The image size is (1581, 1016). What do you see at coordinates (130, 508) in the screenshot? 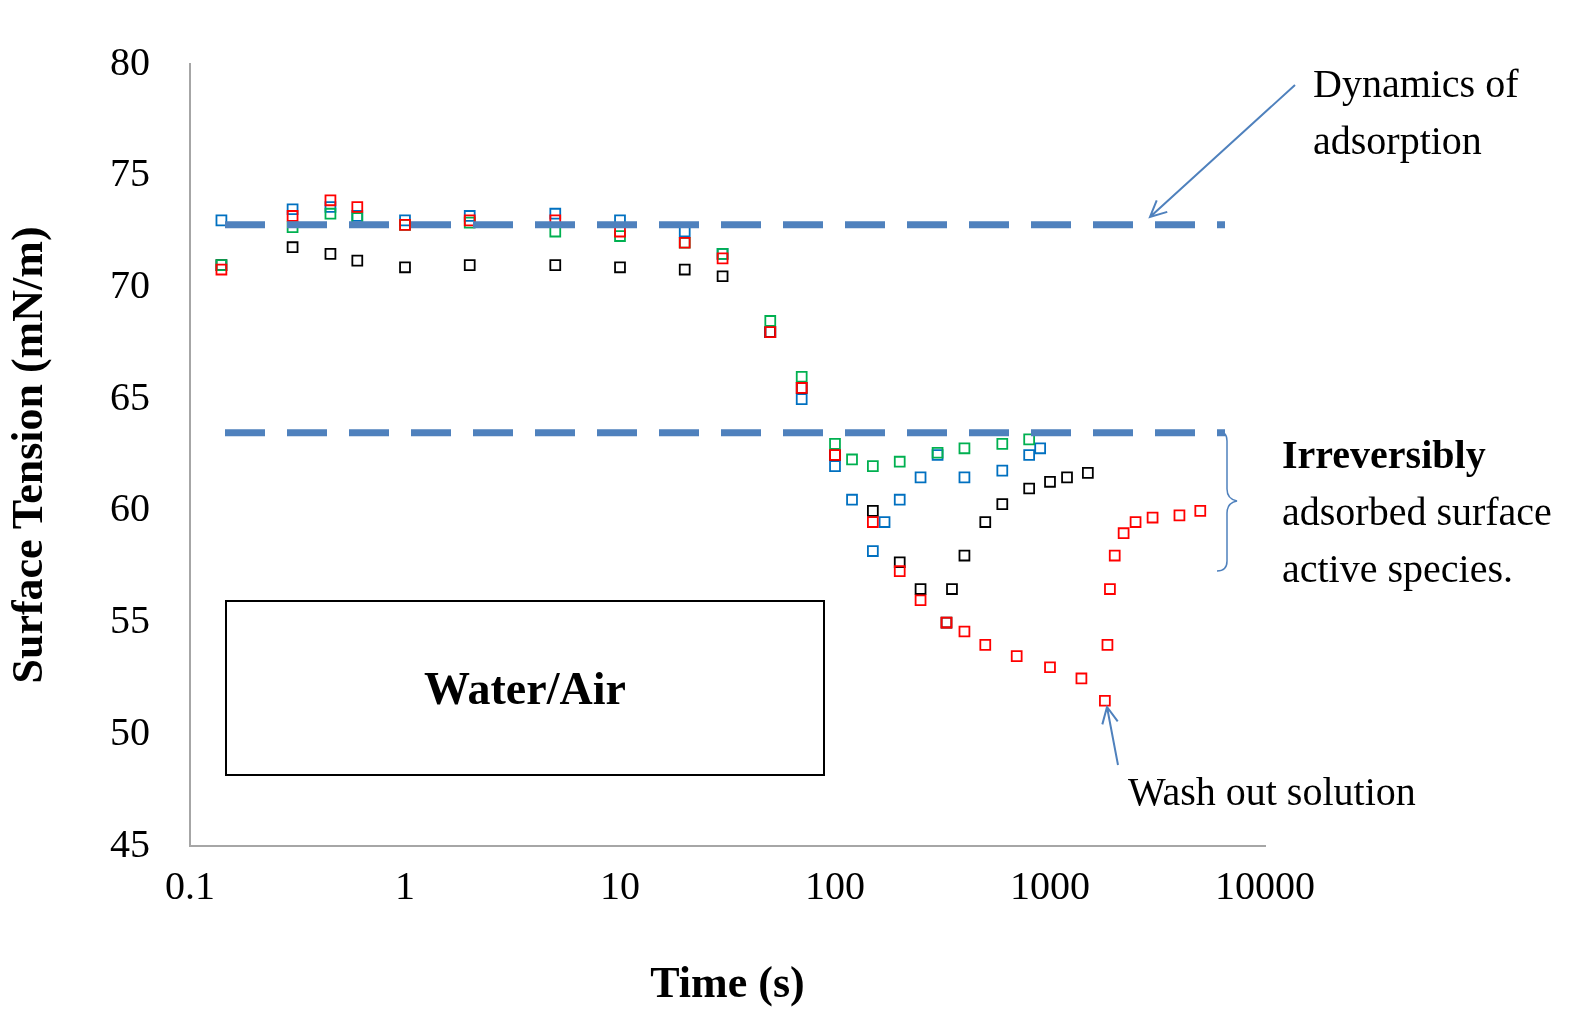
I see `y-tick-label: 60` at bounding box center [130, 508].